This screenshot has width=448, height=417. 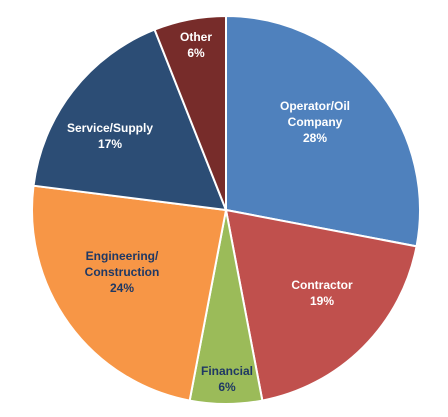 I want to click on label-contractor: Contractor 19%, so click(x=322, y=293).